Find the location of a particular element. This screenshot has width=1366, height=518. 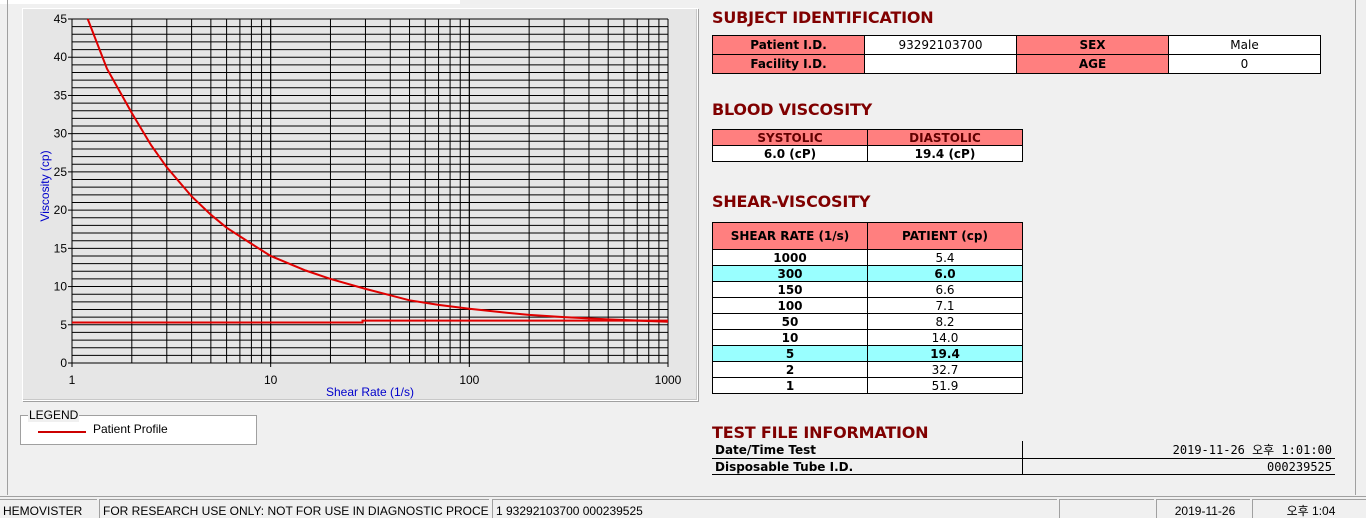

y-tick-label: 0 is located at coordinates (63, 363).